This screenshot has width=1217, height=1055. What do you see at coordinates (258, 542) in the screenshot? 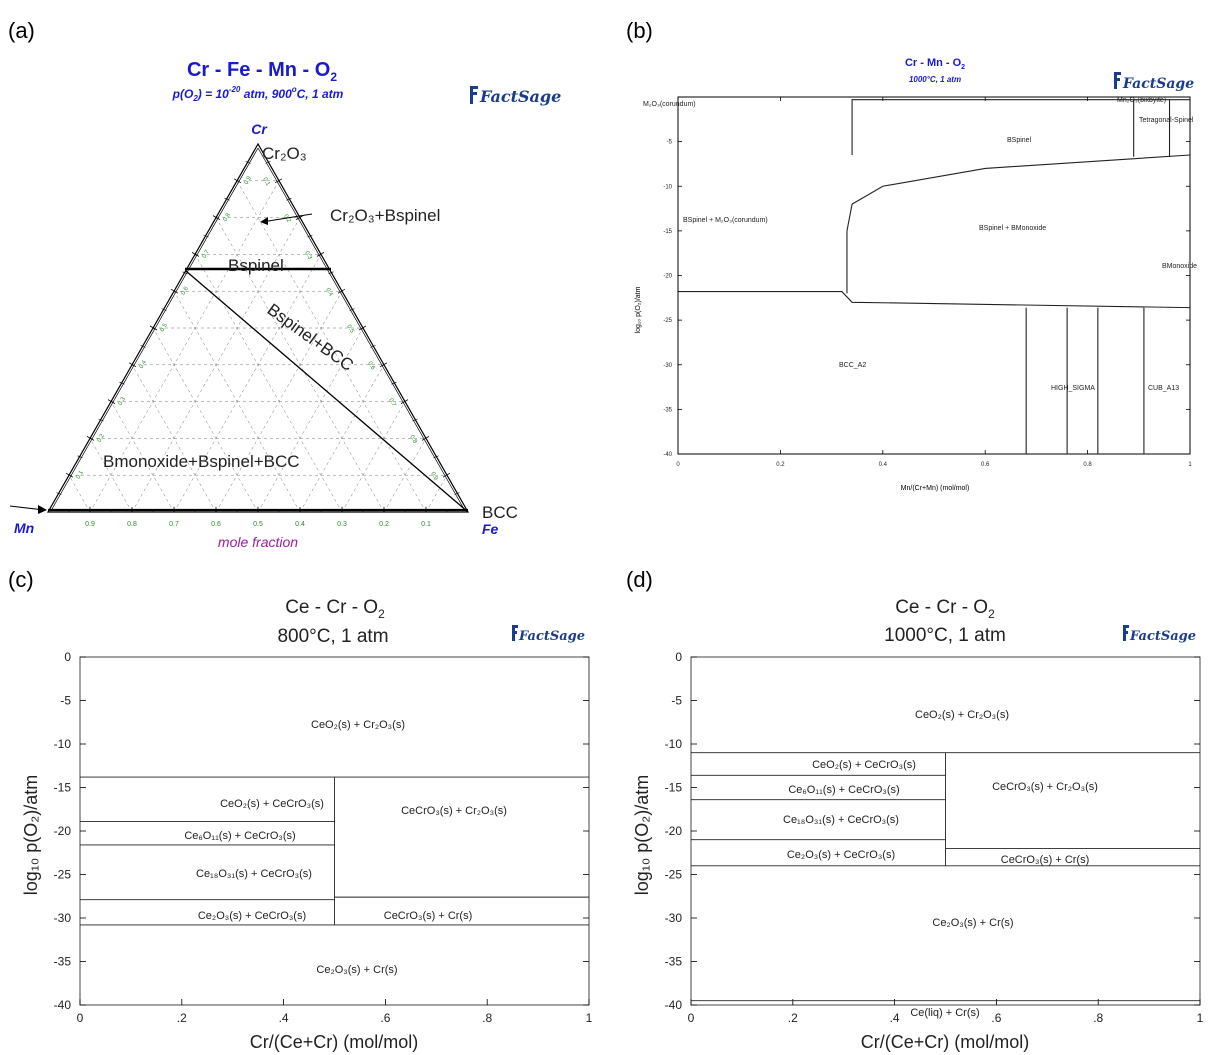
I see `panel-a-xlabel: mole fraction` at bounding box center [258, 542].